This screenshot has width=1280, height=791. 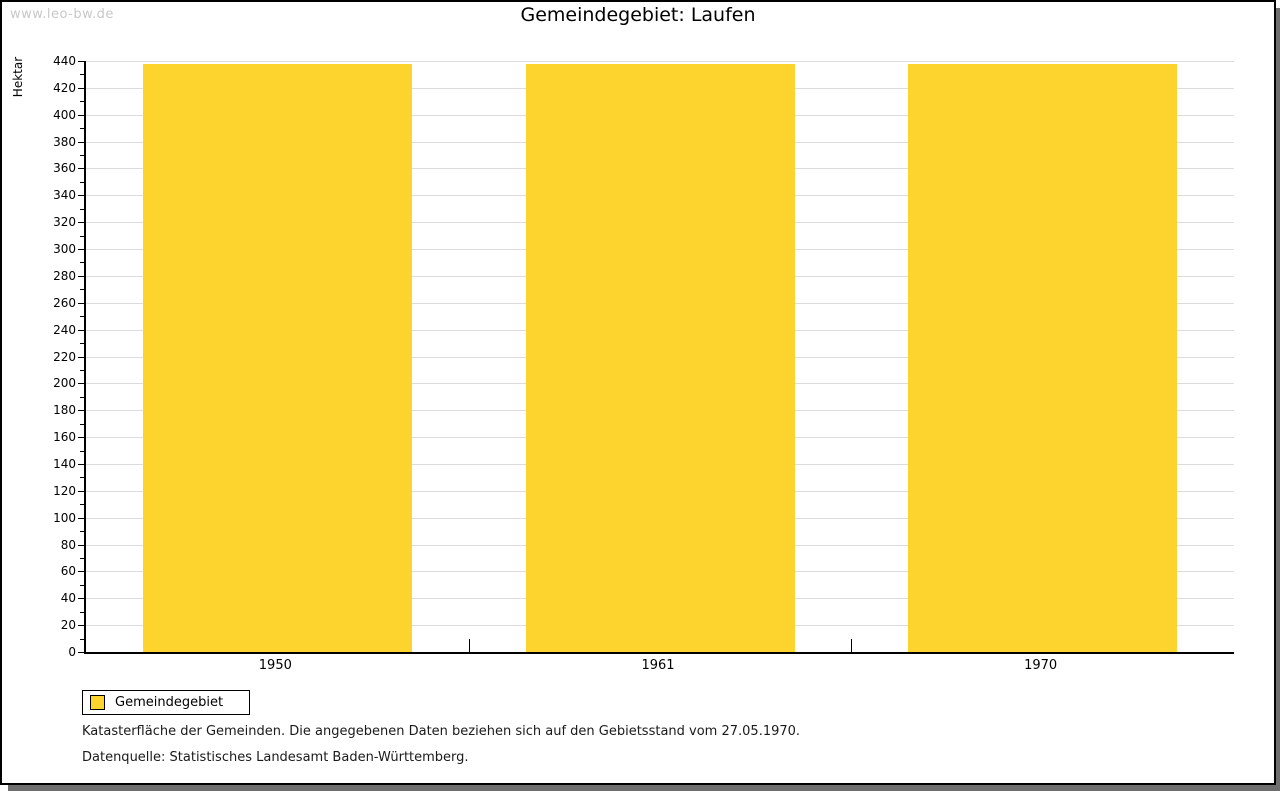 What do you see at coordinates (64, 302) in the screenshot?
I see `y-tick-label: 260` at bounding box center [64, 302].